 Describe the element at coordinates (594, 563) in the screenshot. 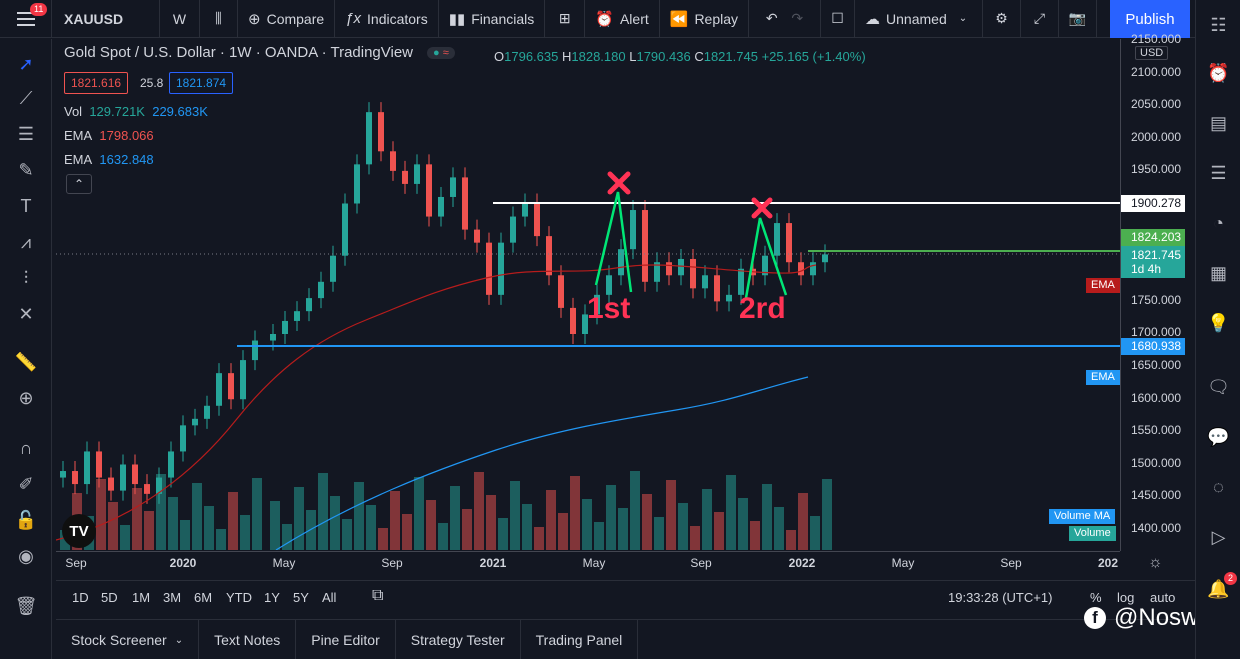

I see `time-tick: May` at that location.